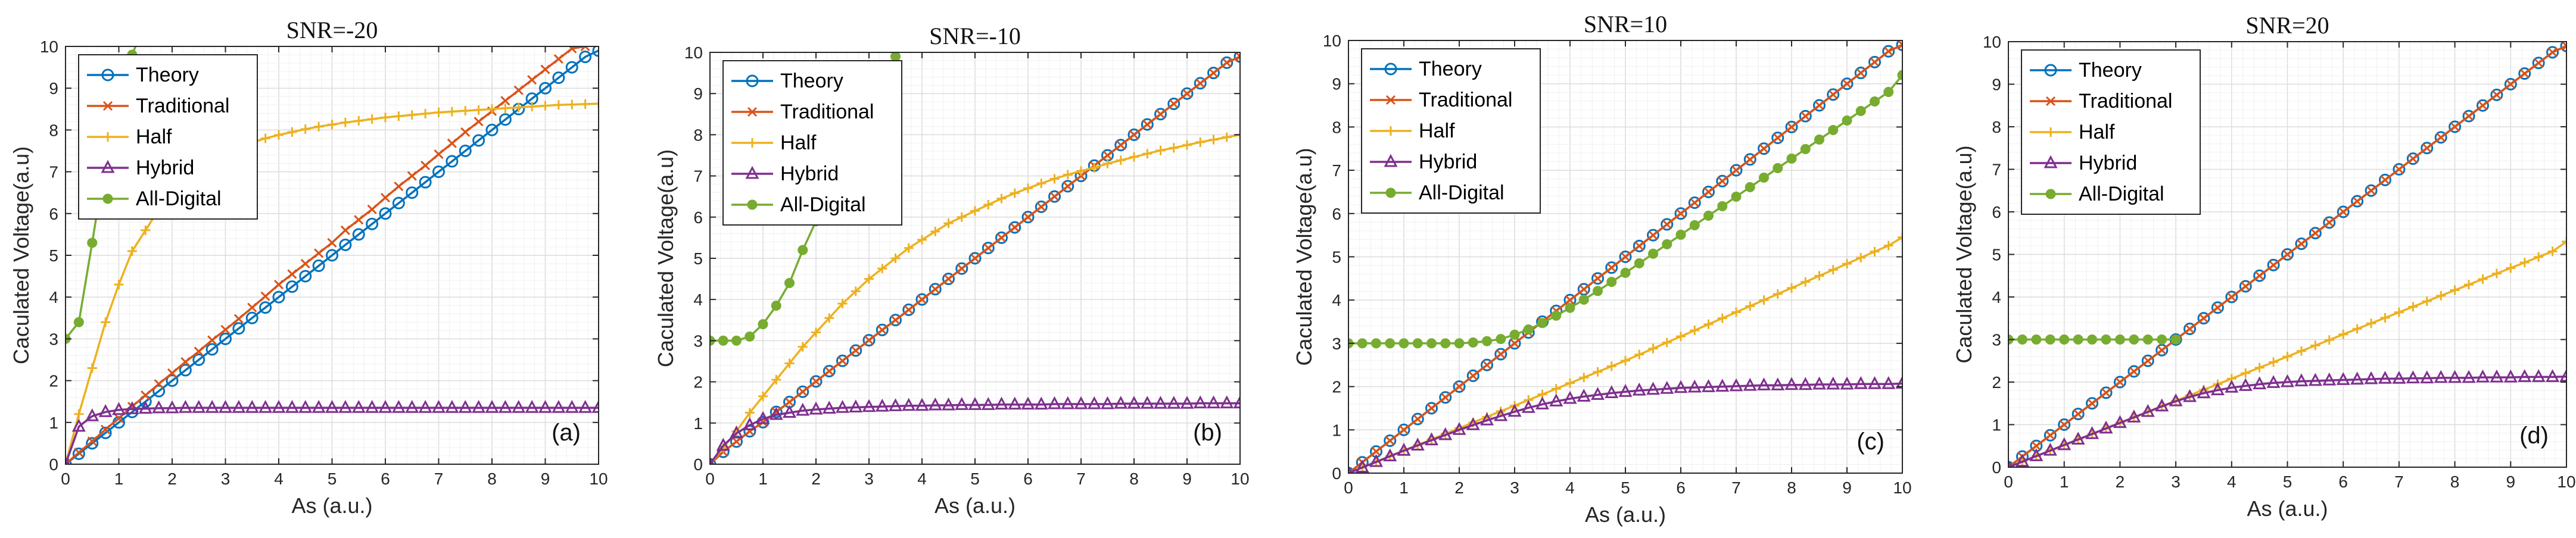 The height and width of the screenshot is (538, 2576). What do you see at coordinates (331, 505) in the screenshot?
I see `x-axis-label: As (a.u.)` at bounding box center [331, 505].